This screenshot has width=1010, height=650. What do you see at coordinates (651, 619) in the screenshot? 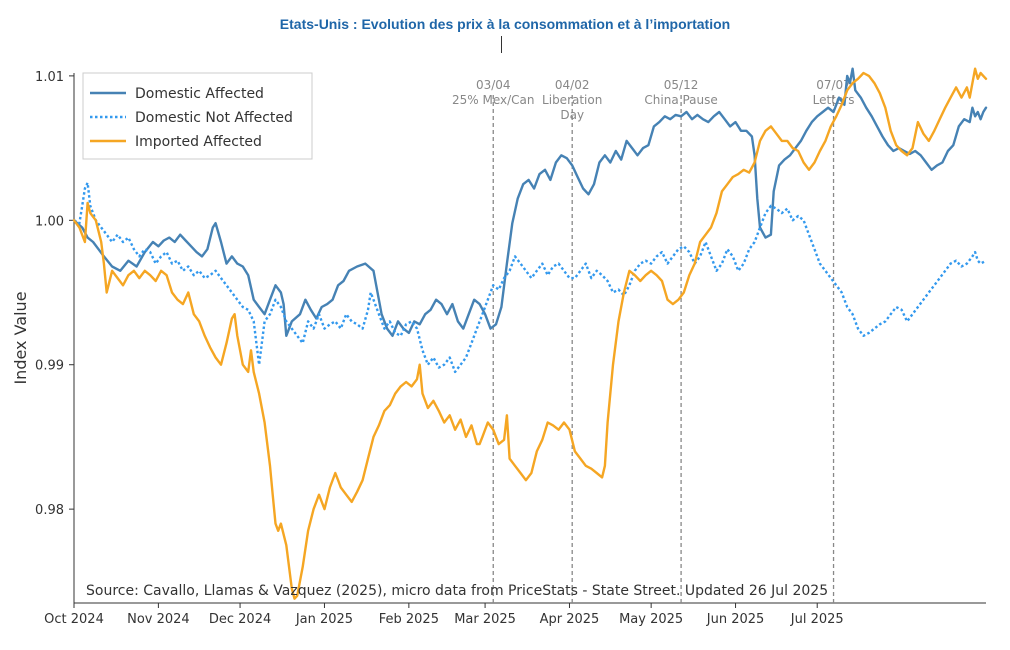
I see `x-tick-label: May 2025` at bounding box center [651, 619].